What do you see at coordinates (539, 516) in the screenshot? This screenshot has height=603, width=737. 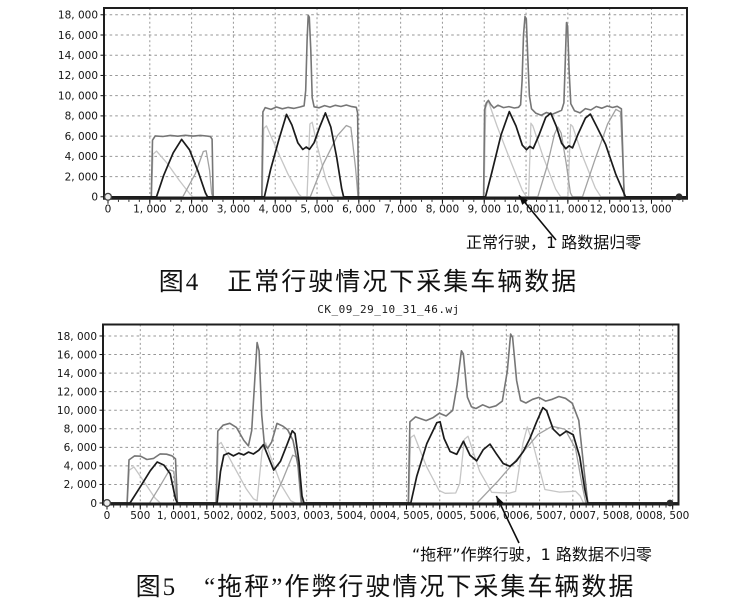 I see `x-tick-label: 6, 500` at bounding box center [539, 516].